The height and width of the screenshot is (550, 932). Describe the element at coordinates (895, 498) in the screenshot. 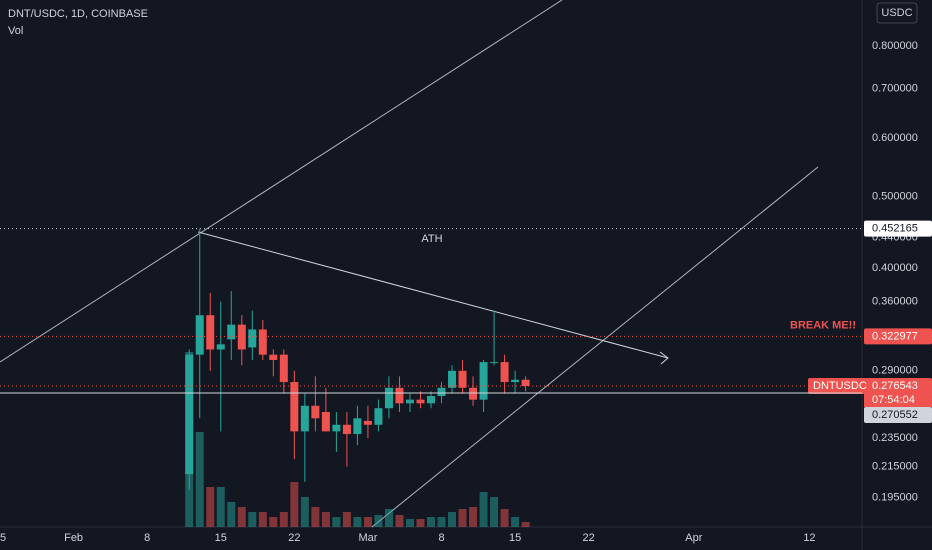

I see `y-tick-label: 0.195000` at that location.